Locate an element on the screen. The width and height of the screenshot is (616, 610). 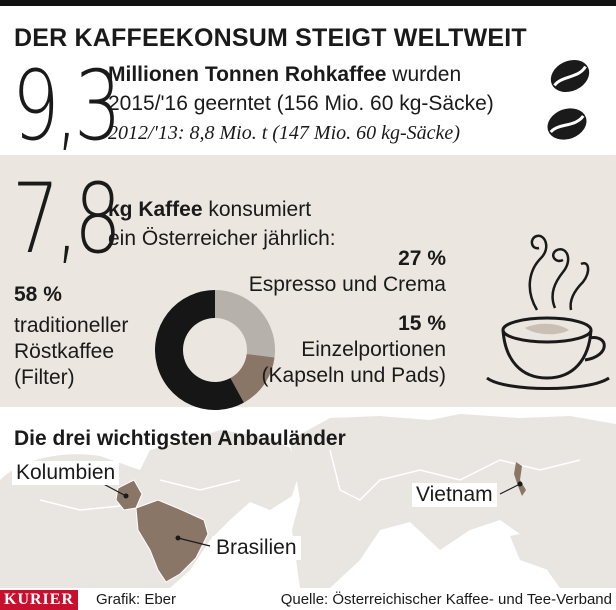
consumption-rest: konsumiert is located at coordinates (257, 209).